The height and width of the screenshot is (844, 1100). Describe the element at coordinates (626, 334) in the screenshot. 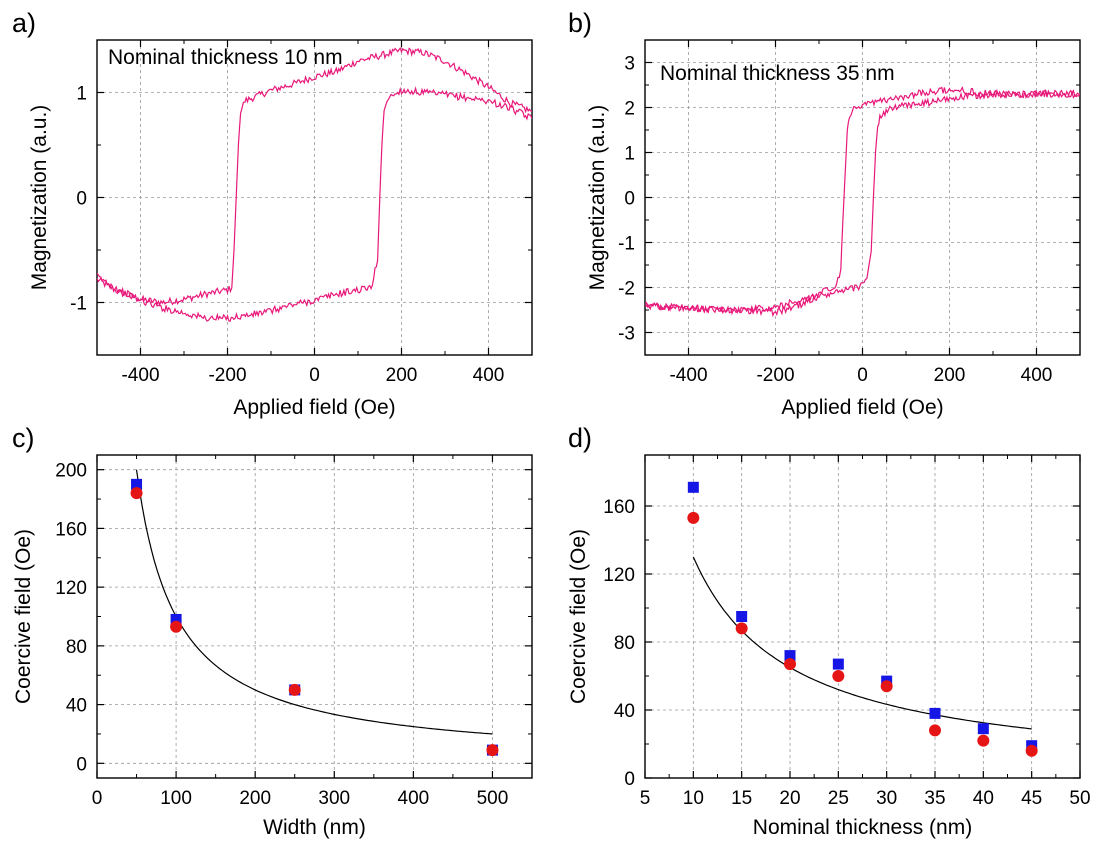

I see `y-tick-label: -3` at that location.